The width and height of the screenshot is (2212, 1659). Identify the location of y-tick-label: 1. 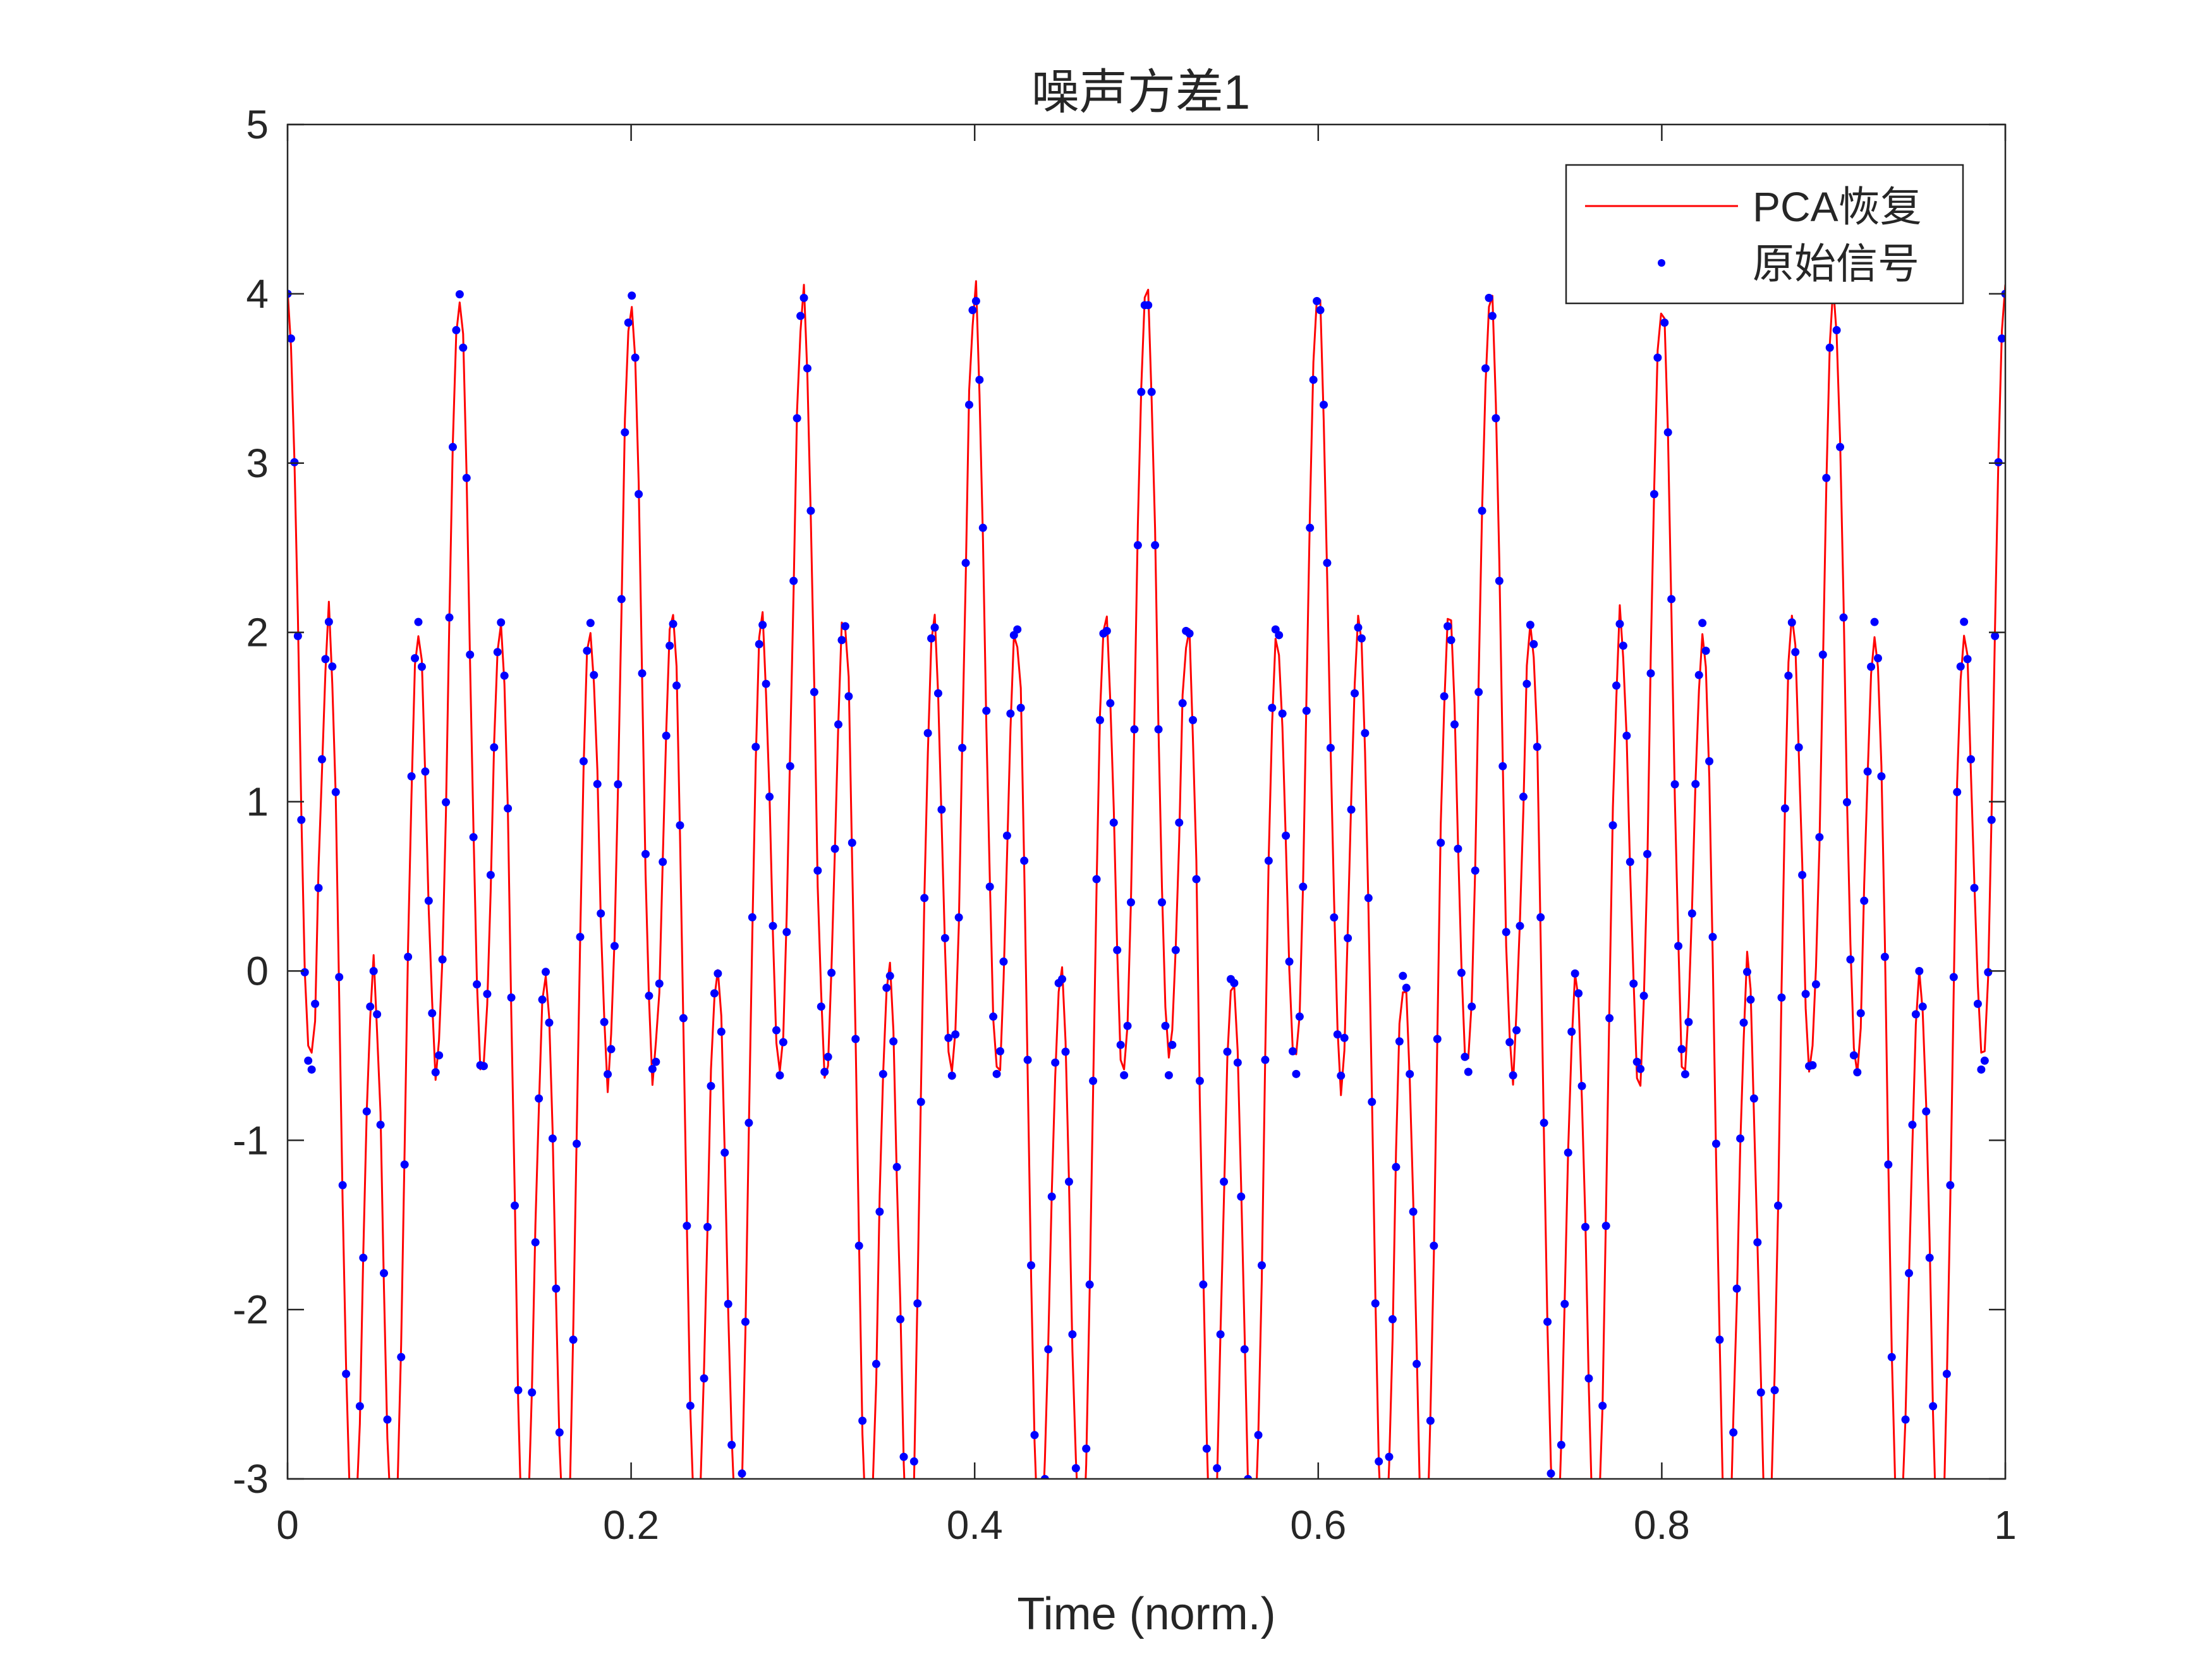
(257, 802).